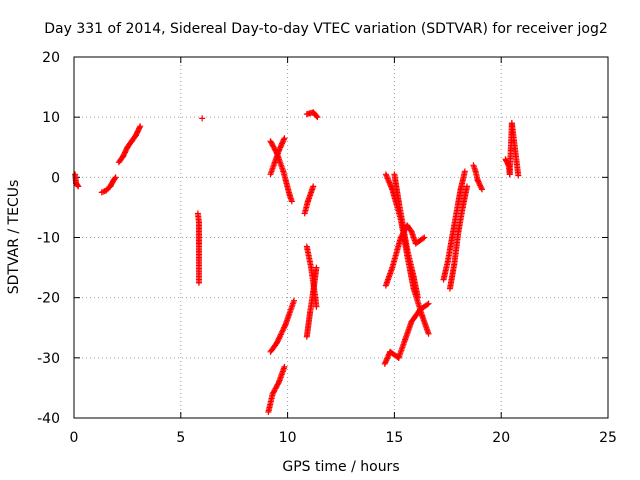 This screenshot has height=480, width=640. I want to click on y-tick-labels: -40 -30 -20 -10 0 10 20, so click(48, 238).